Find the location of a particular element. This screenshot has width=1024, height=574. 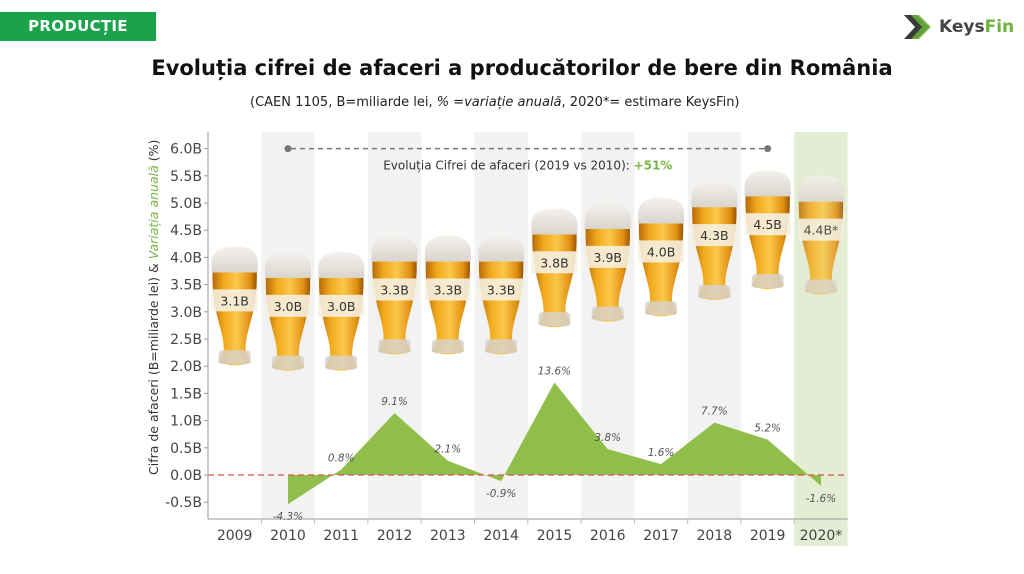

y-tick-label: 1.0B is located at coordinates (186, 422).